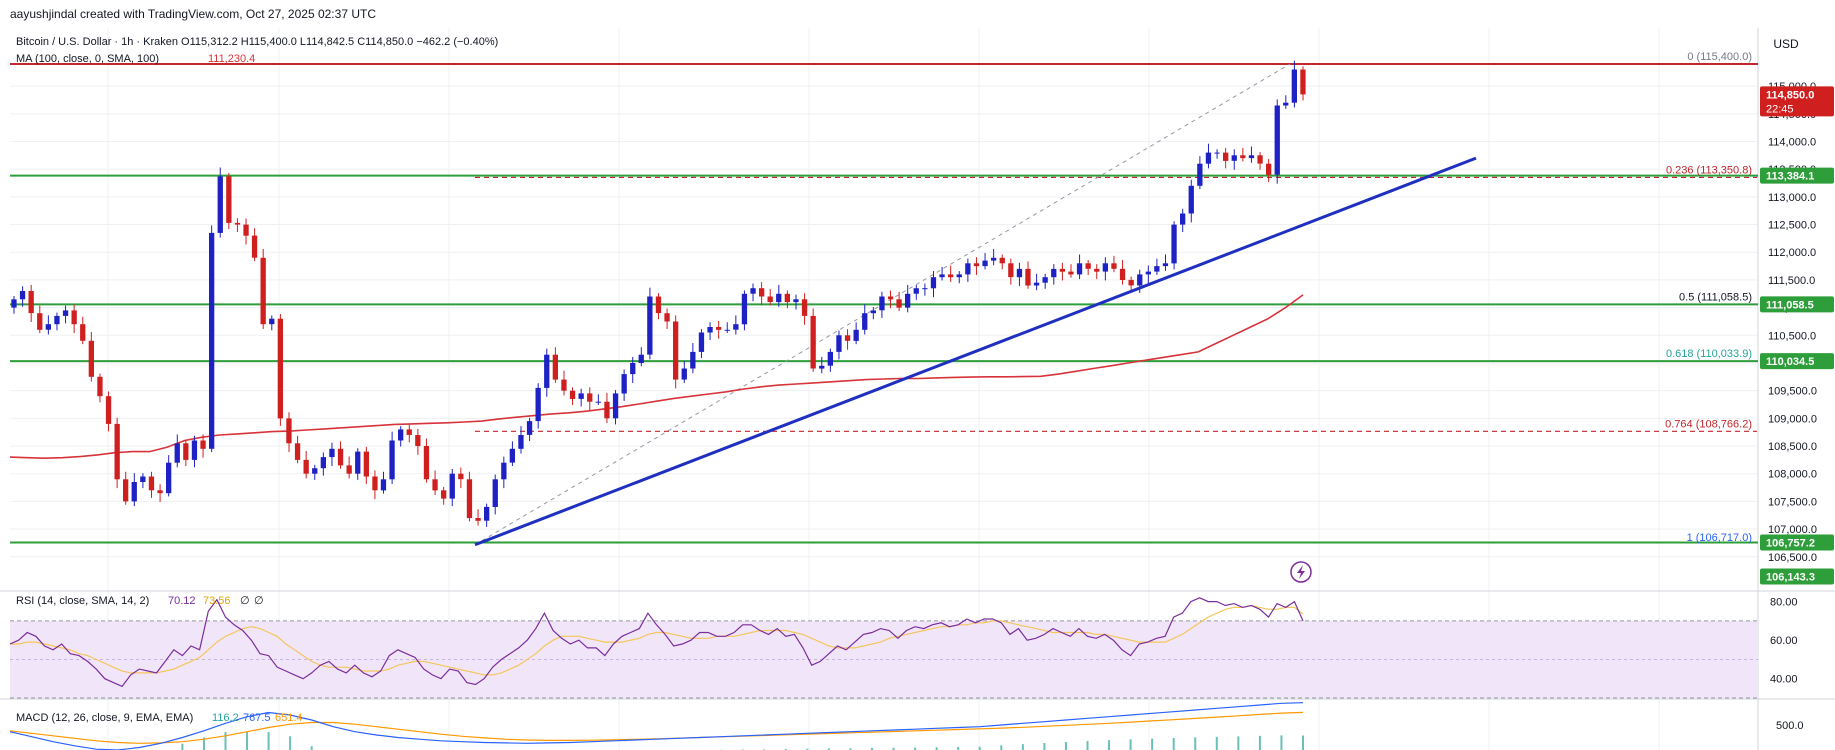 This screenshot has height=750, width=1835. I want to click on price-tick-label: 111,500.0, so click(1791, 281).